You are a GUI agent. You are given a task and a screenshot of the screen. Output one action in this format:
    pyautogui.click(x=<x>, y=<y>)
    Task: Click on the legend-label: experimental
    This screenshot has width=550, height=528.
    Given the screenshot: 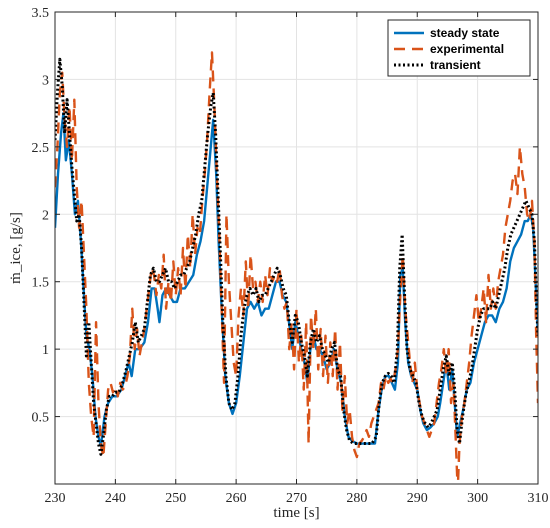 What is the action you would take?
    pyautogui.click(x=467, y=49)
    